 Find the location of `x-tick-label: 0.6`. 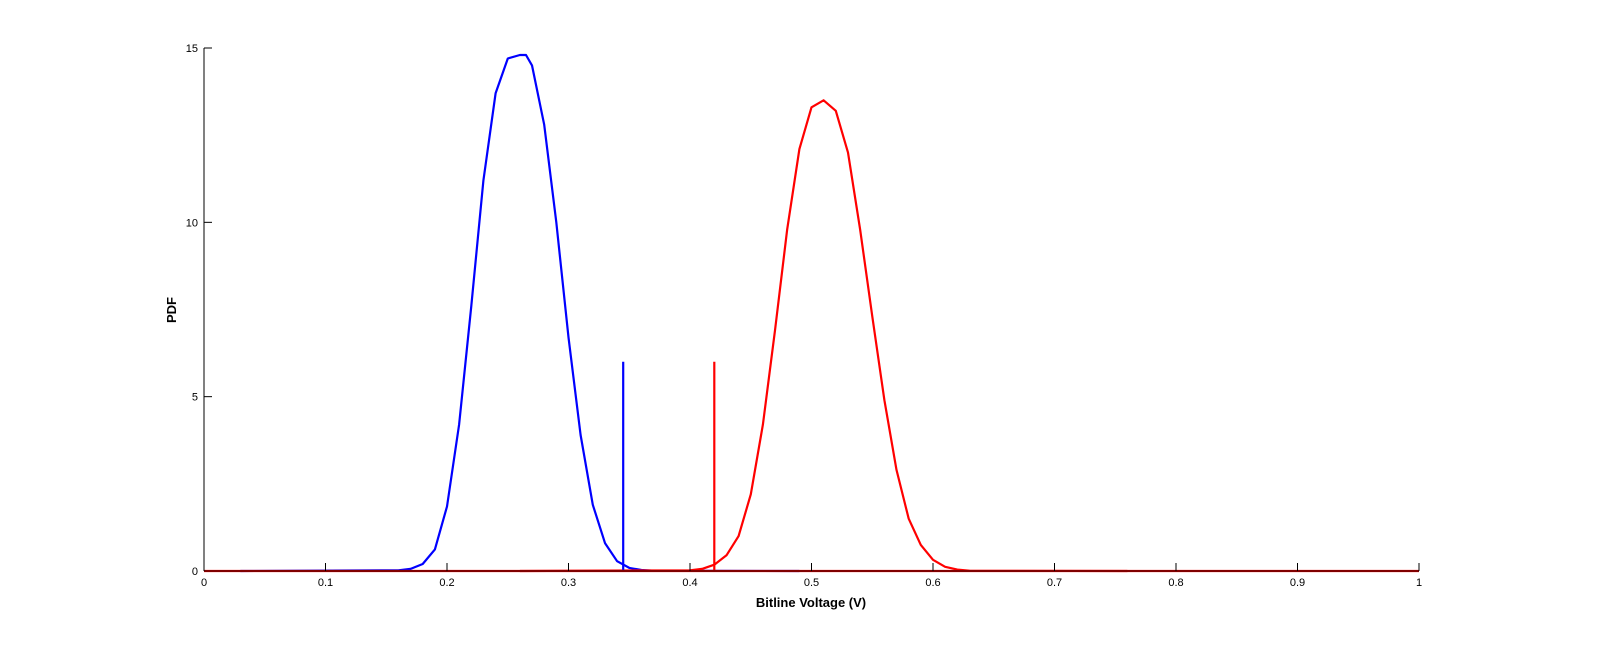

x-tick-label: 0.6 is located at coordinates (932, 583).